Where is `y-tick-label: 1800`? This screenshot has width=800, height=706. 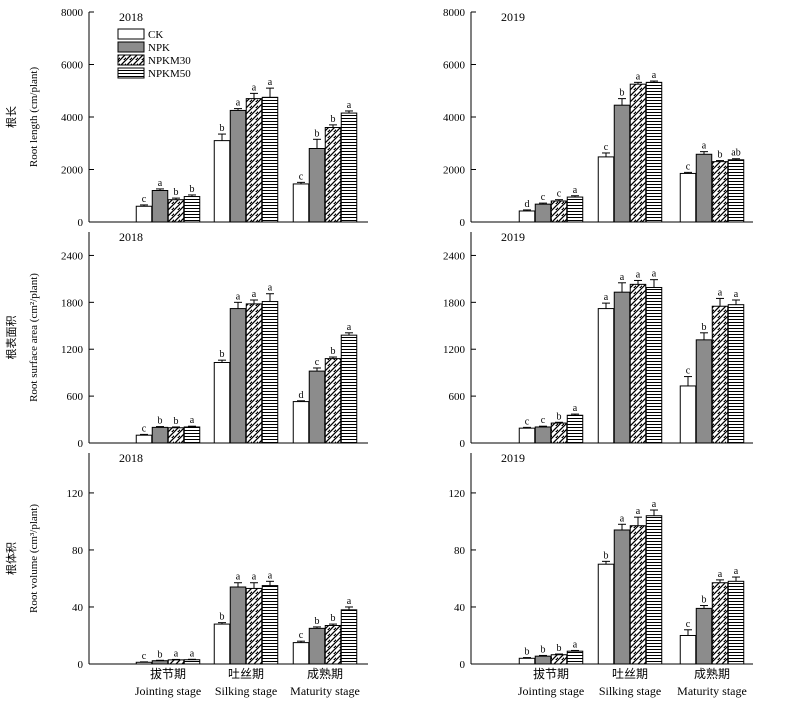 y-tick-label: 1800 is located at coordinates (72, 303).